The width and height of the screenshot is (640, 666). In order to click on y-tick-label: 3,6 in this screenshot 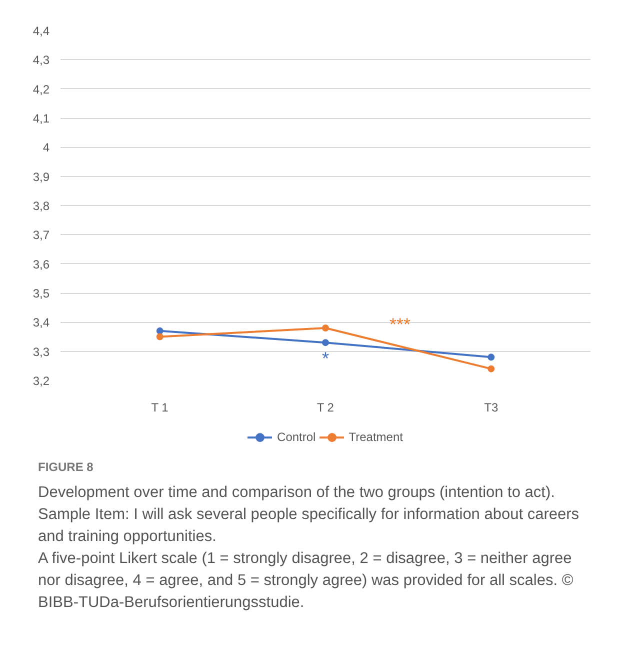, I will do `click(41, 264)`.